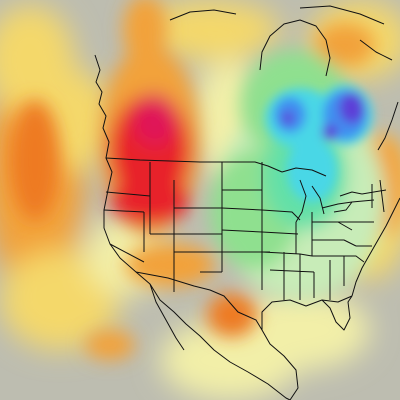 The width and height of the screenshot is (400, 400). I want to click on arctic-islands, so click(281, 33).